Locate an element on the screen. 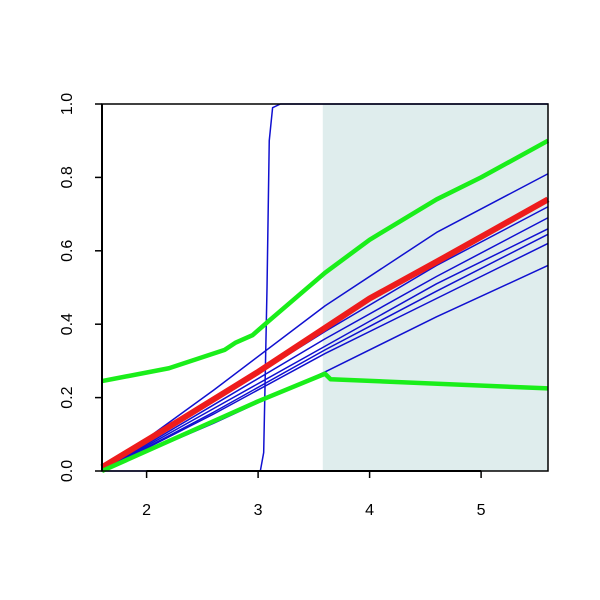 This screenshot has width=600, height=600. x-tick-label: 5 is located at coordinates (481, 510).